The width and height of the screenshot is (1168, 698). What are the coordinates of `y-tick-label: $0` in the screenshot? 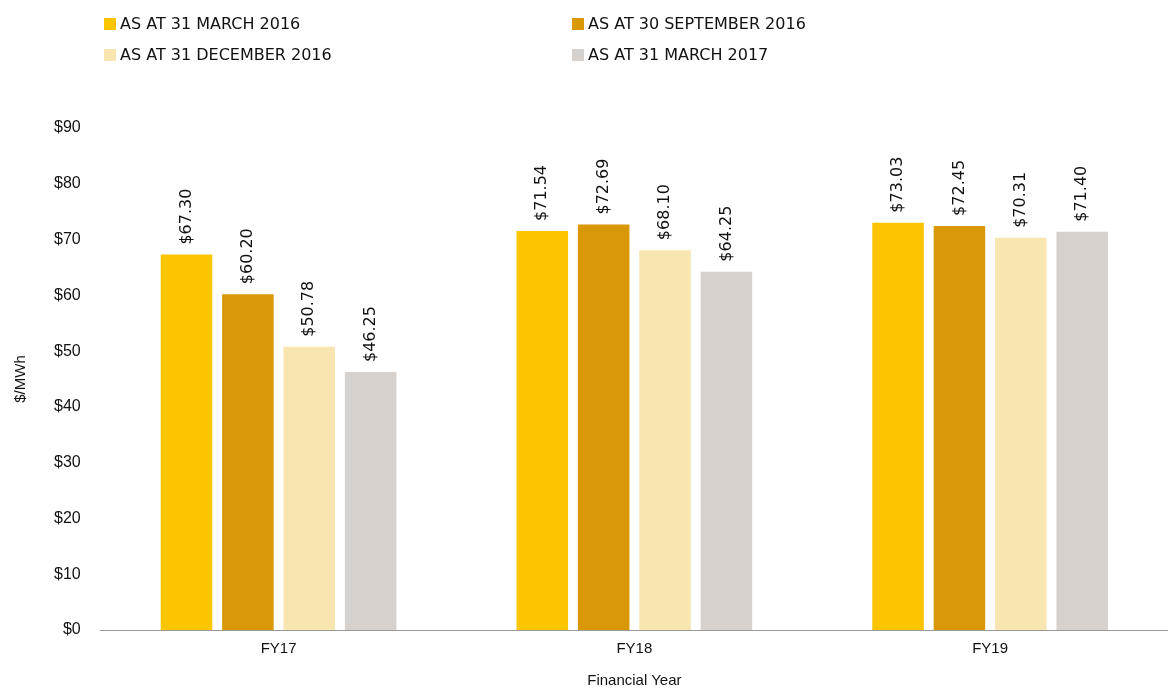 It's located at (71, 629).